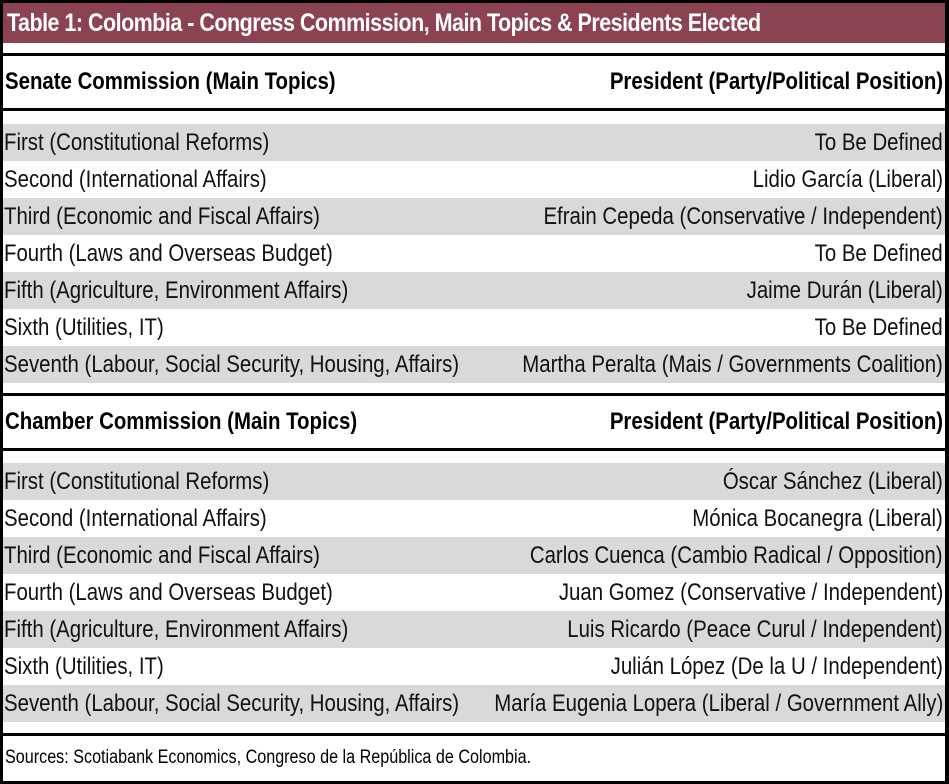 This screenshot has width=949, height=784. I want to click on president-cell: Óscar Sánchez (Liberal), so click(833, 481).